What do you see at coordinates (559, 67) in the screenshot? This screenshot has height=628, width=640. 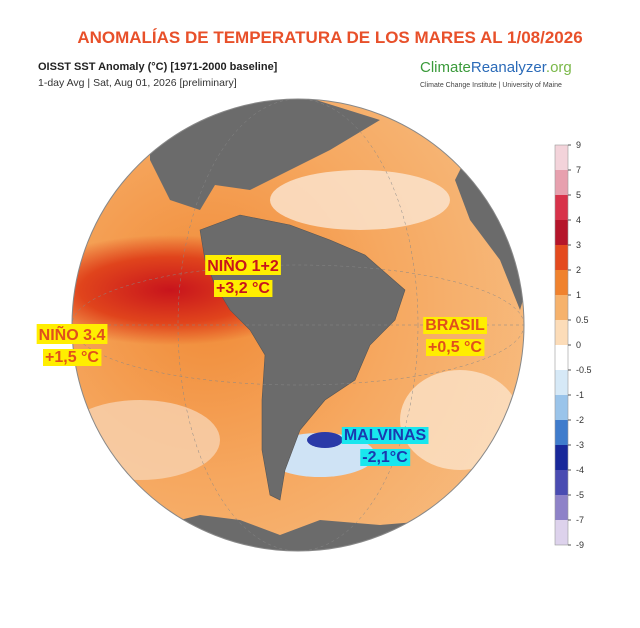 I see `logo-part: .org` at bounding box center [559, 67].